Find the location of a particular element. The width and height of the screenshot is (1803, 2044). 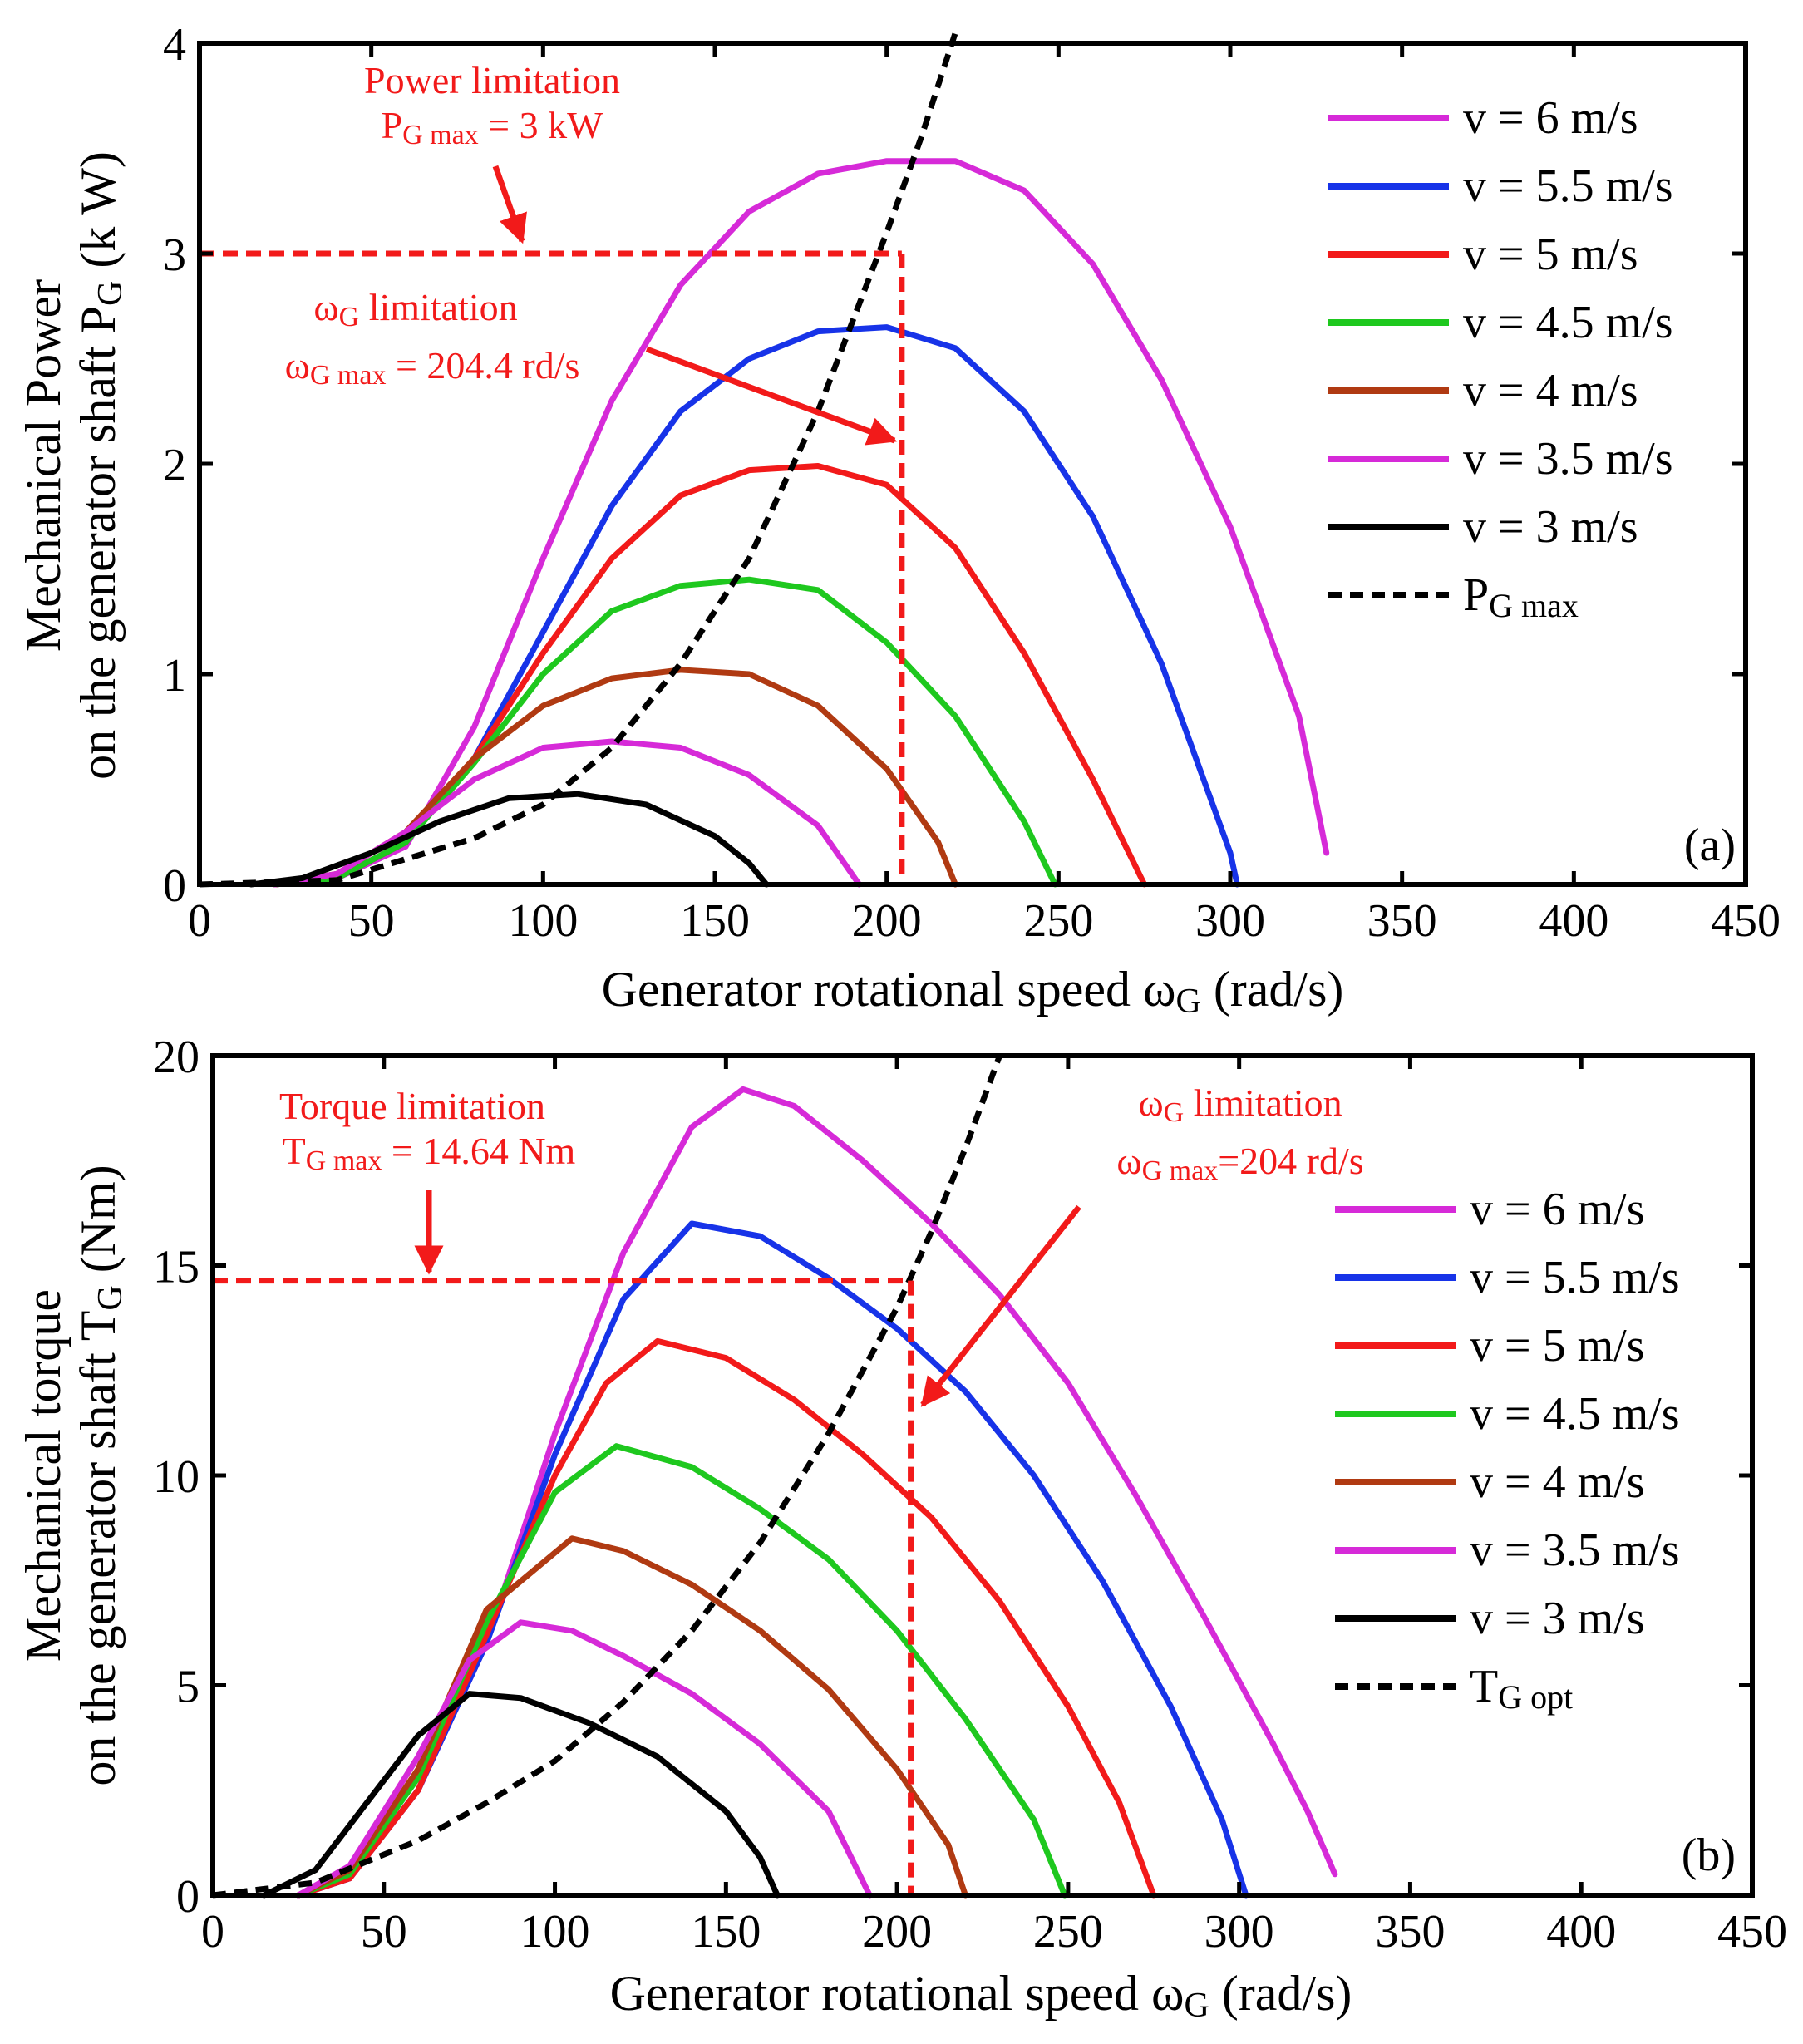

panel-a-x-axis-label: Generator rotational speed ωG (rad/s) is located at coordinates (973, 992).